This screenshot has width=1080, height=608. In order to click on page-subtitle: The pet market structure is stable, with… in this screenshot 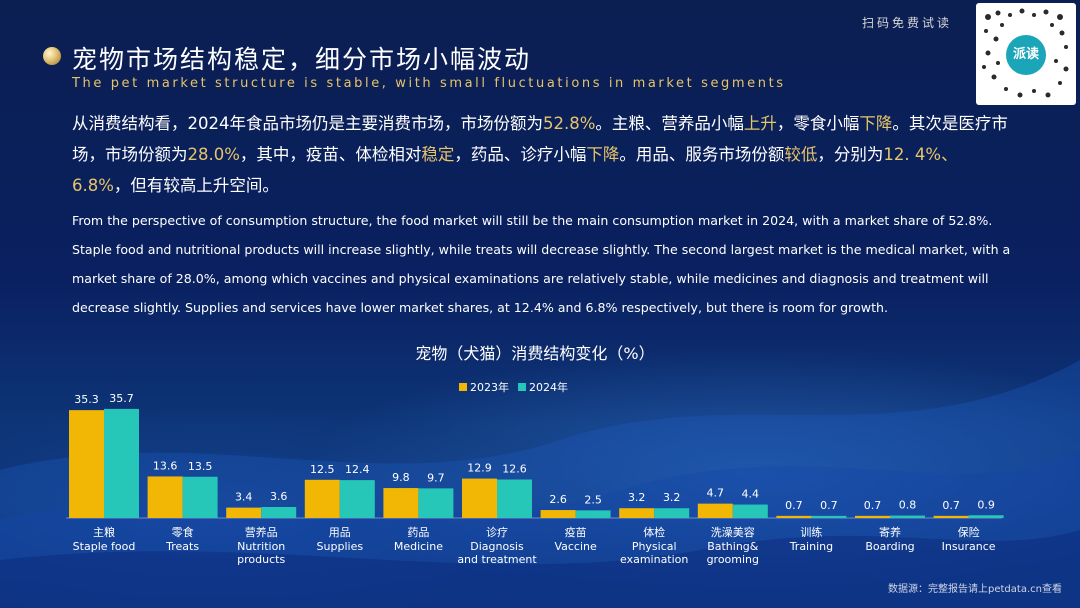, I will do `click(429, 83)`.